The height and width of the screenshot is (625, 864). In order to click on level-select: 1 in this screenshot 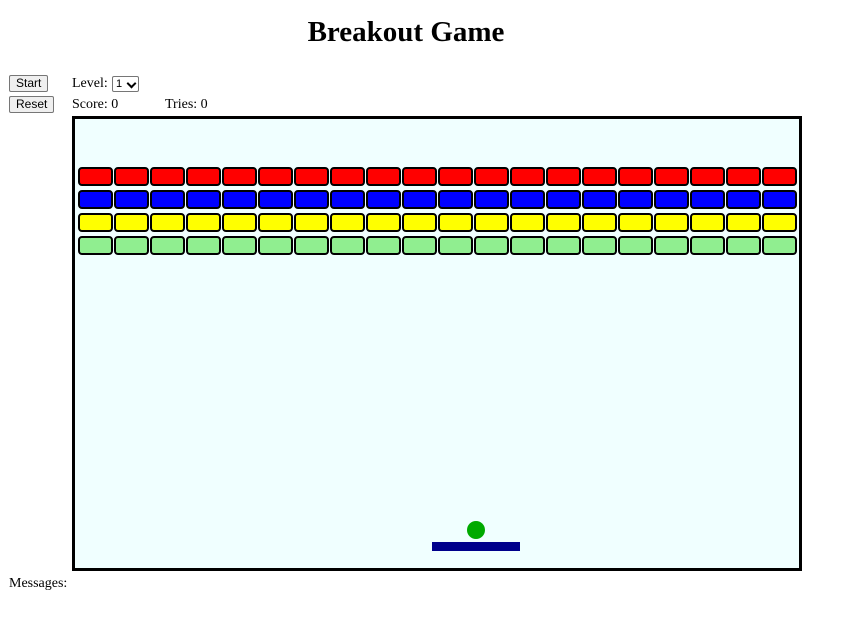, I will do `click(125, 84)`.